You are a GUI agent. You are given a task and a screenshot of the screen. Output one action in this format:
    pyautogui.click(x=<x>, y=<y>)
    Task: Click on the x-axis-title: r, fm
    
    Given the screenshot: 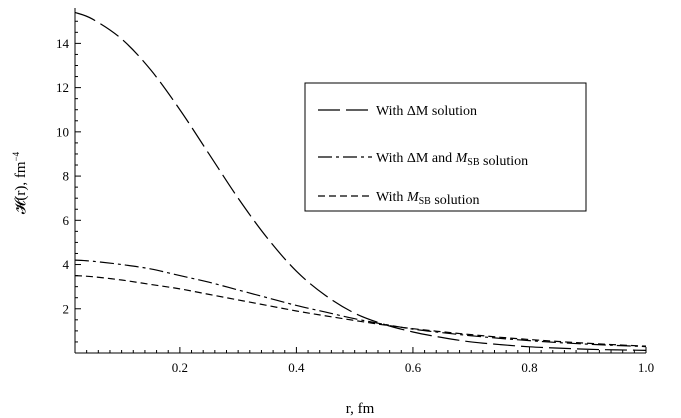 What is the action you would take?
    pyautogui.click(x=360, y=409)
    